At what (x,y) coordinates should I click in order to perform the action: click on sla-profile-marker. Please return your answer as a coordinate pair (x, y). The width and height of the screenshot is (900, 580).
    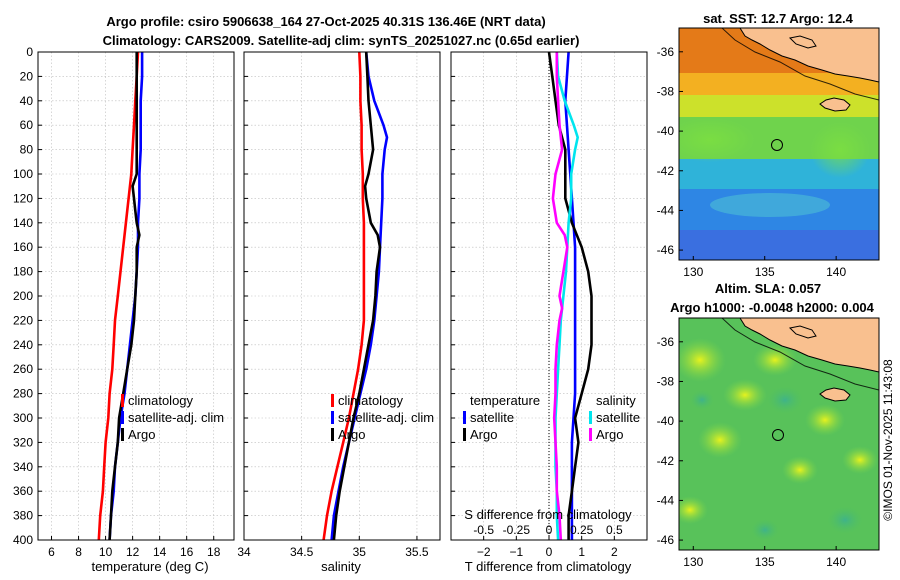
    Looking at the image, I should click on (778, 435).